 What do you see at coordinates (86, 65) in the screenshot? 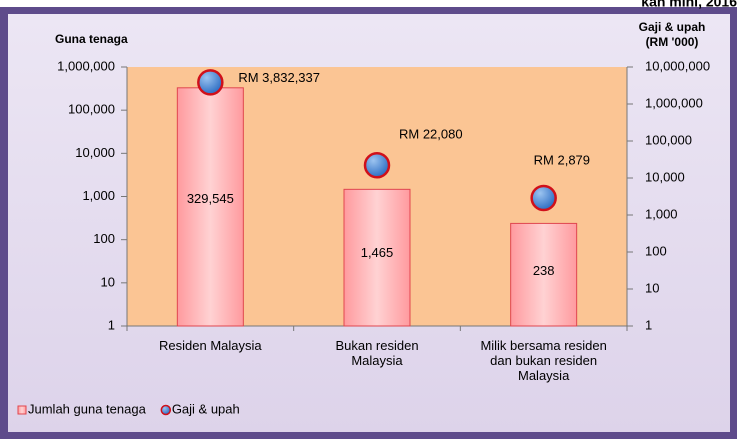
I see `y-tick-label: 1,000,000` at bounding box center [86, 65].